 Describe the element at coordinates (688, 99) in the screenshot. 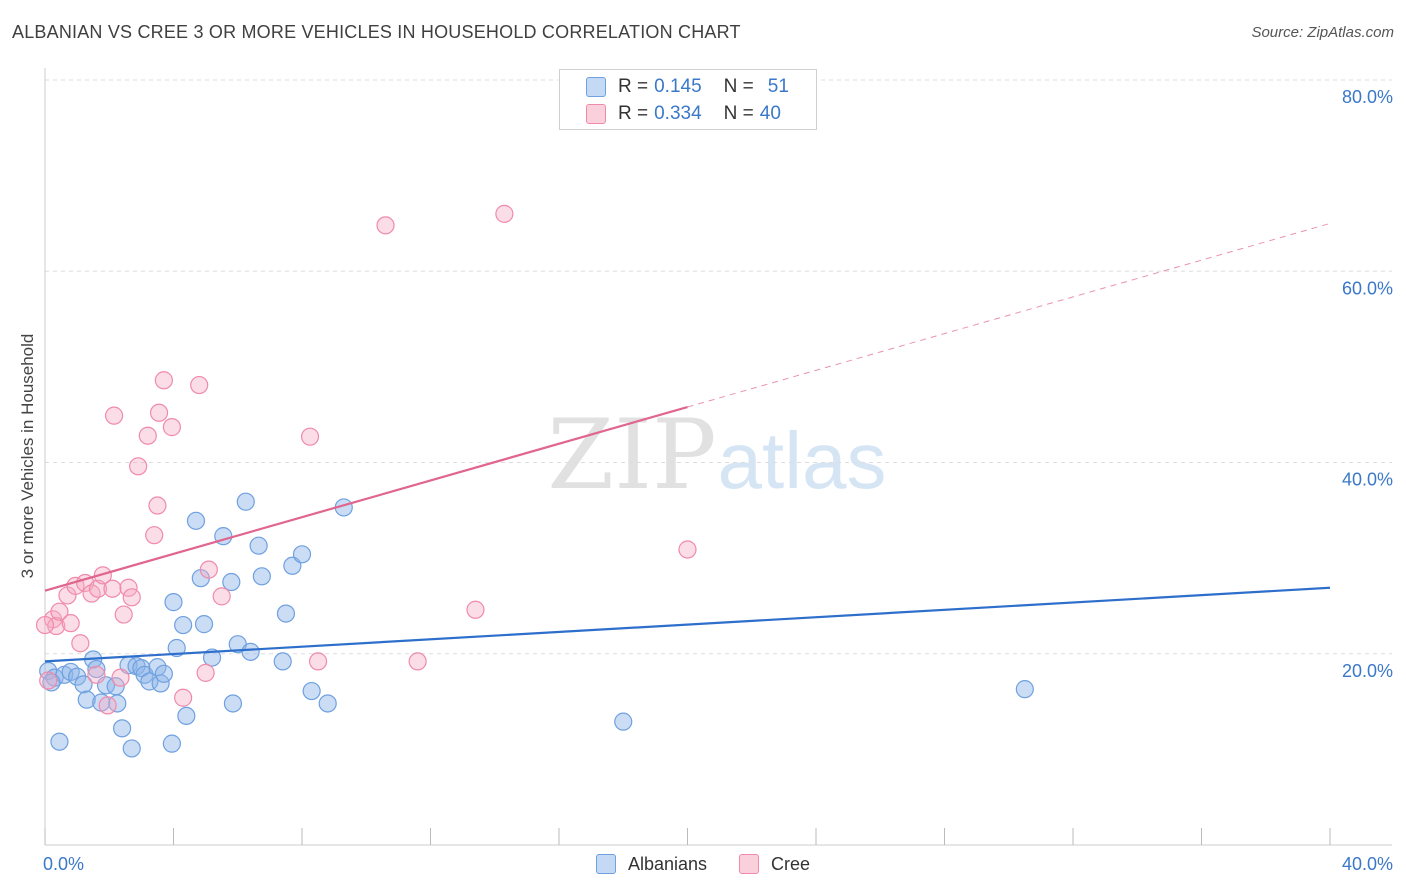

I see `stats-legend: R = 0.145 N = 51 R = 0.334 N = 40` at that location.